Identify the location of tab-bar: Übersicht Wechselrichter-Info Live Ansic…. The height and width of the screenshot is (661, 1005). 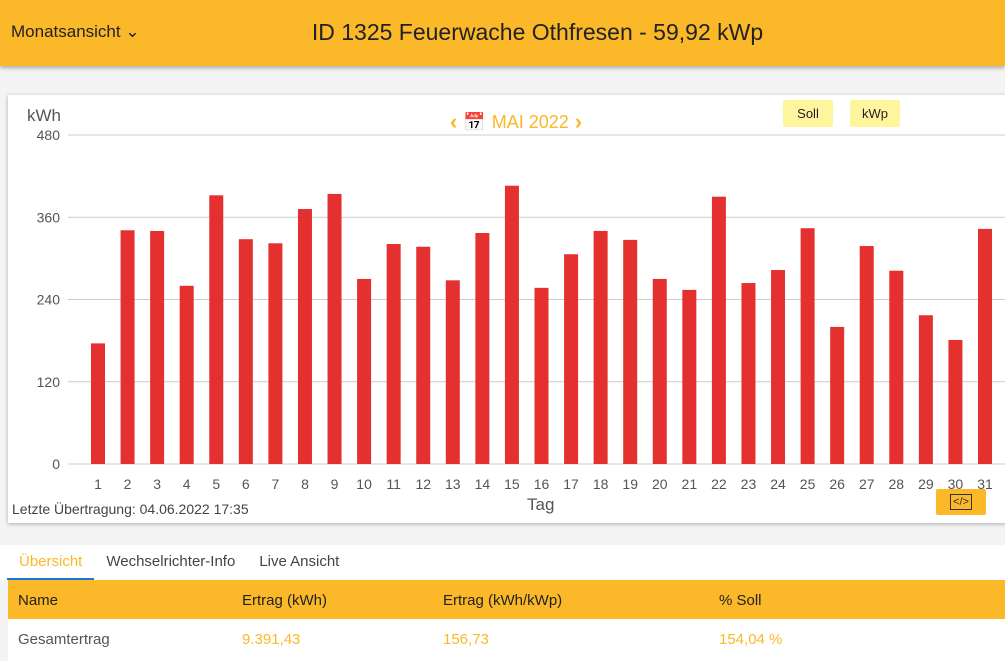
(502, 562).